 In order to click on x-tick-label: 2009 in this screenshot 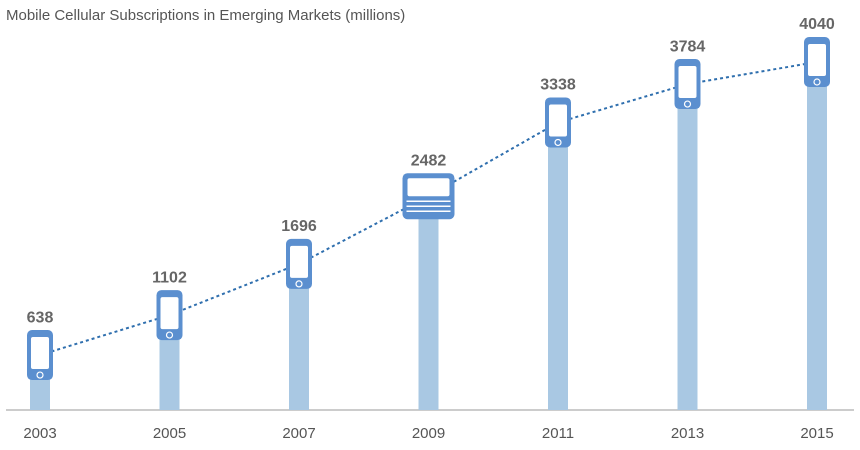, I will do `click(428, 433)`.